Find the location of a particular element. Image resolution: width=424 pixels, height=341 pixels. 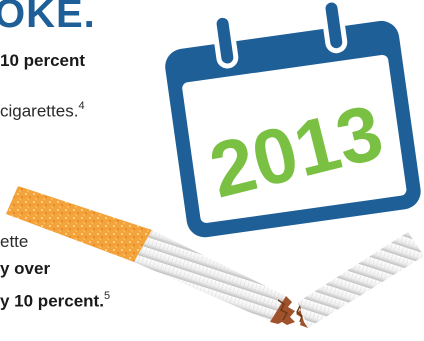

stat-line-2: cigarettes.4 is located at coordinates (42, 109).